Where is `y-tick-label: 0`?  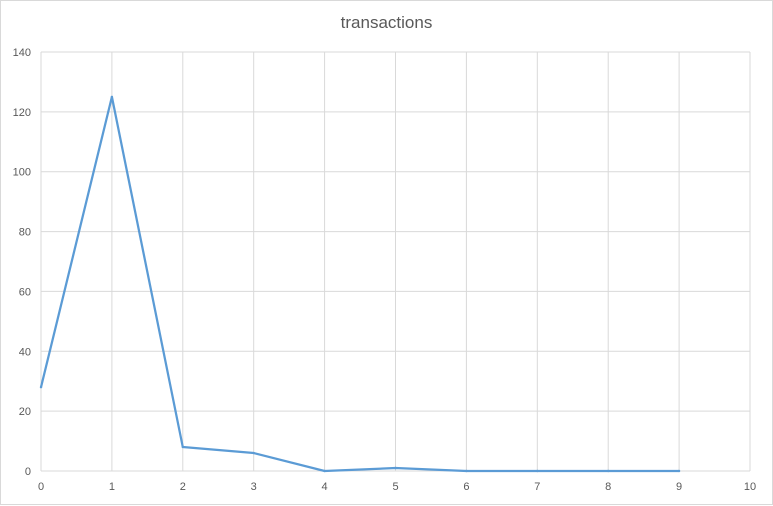
y-tick-label: 0 is located at coordinates (28, 472).